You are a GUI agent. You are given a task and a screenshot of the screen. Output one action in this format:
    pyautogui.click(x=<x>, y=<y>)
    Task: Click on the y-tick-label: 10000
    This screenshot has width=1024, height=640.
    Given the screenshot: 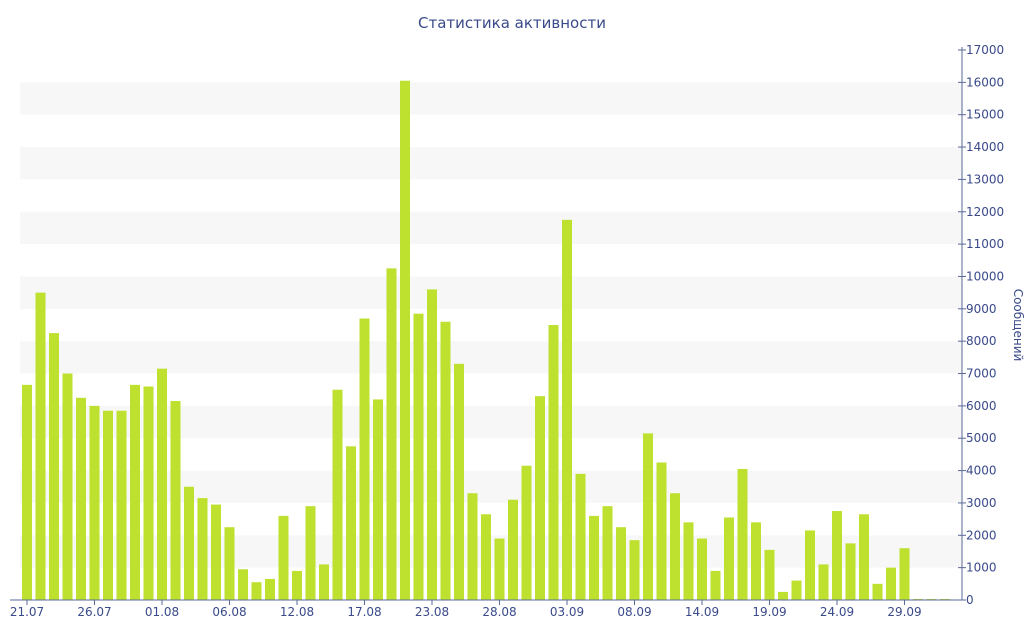 What is the action you would take?
    pyautogui.click(x=985, y=276)
    